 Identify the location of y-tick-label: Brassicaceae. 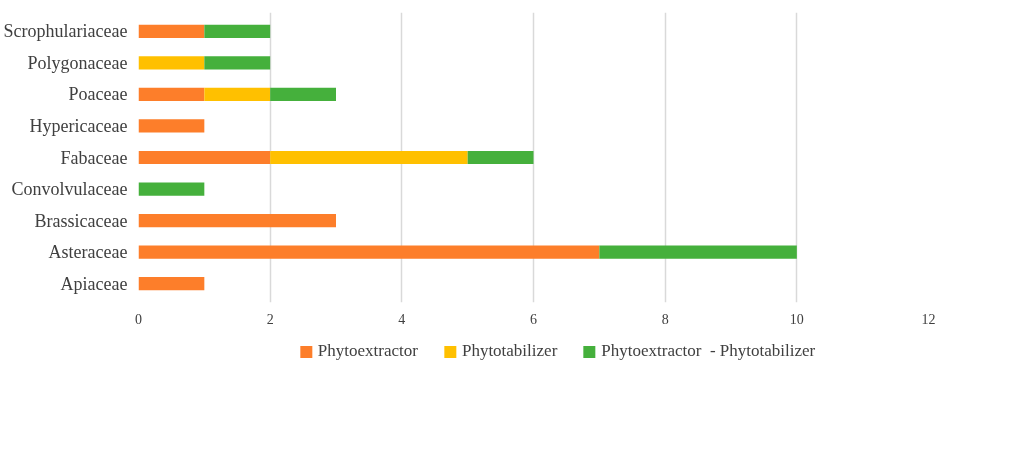
(81, 220).